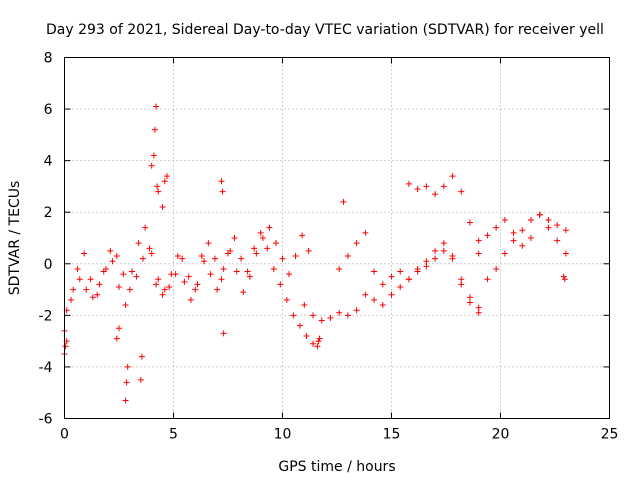 Image resolution: width=640 pixels, height=480 pixels. I want to click on y-tick-label: -4, so click(46, 368).